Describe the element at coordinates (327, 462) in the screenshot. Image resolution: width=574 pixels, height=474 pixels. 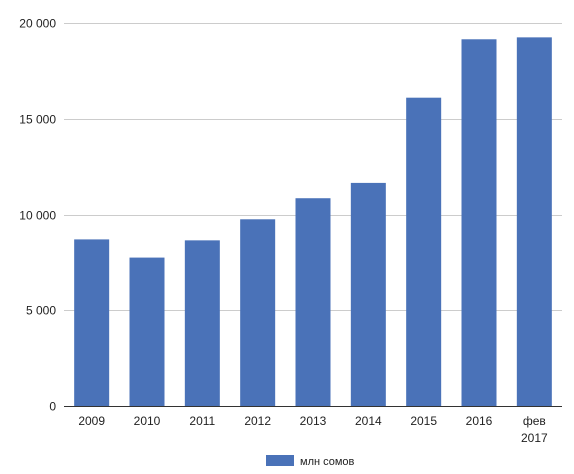
I see `legend-label: млн сомов` at that location.